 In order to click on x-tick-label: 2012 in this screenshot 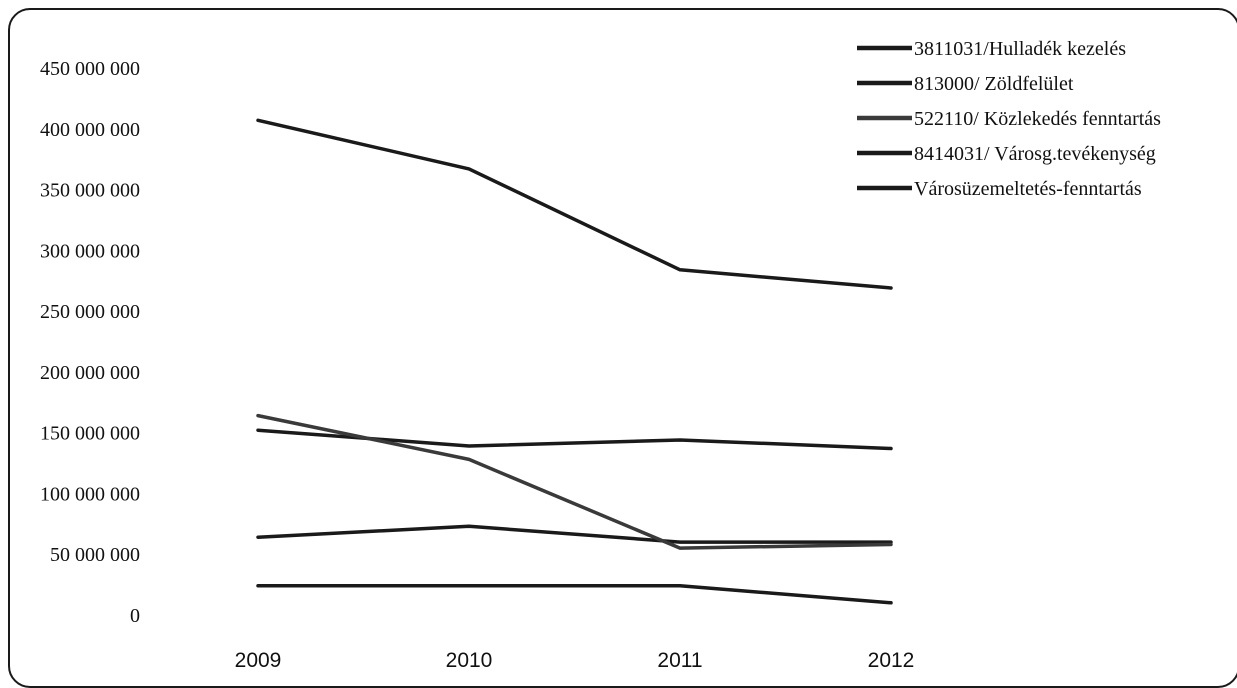, I will do `click(891, 660)`.